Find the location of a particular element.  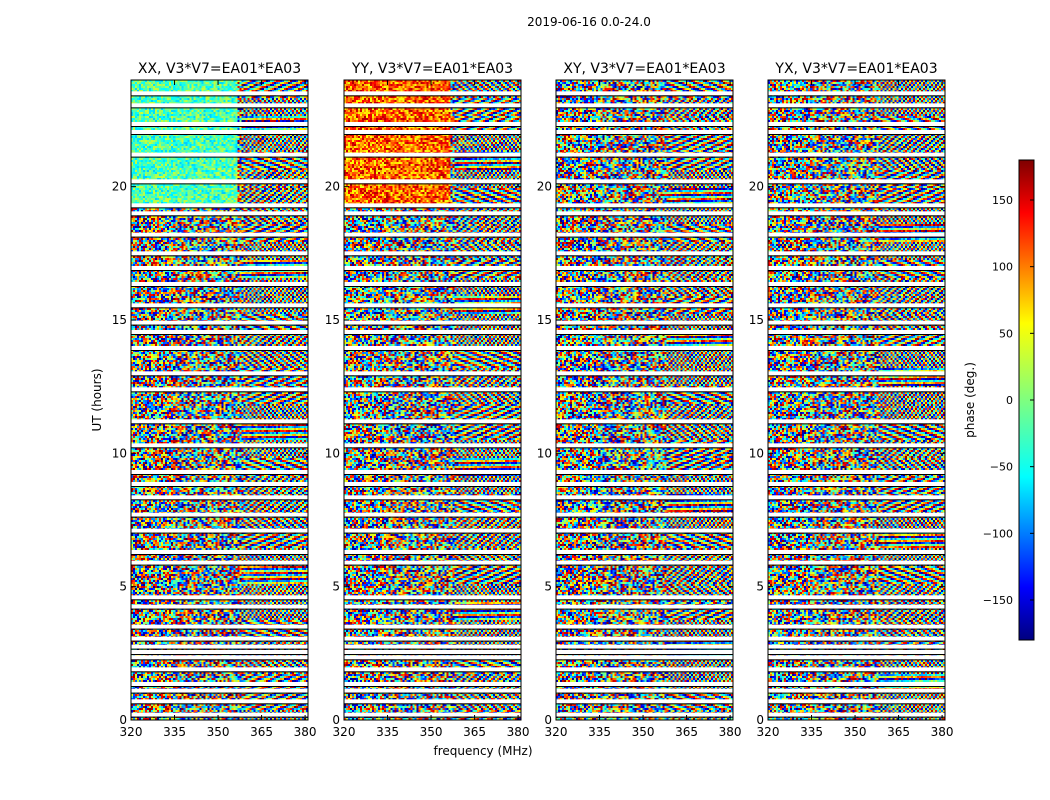

figure-title: 2019-06-16 0.0-24.0 is located at coordinates (589, 22).